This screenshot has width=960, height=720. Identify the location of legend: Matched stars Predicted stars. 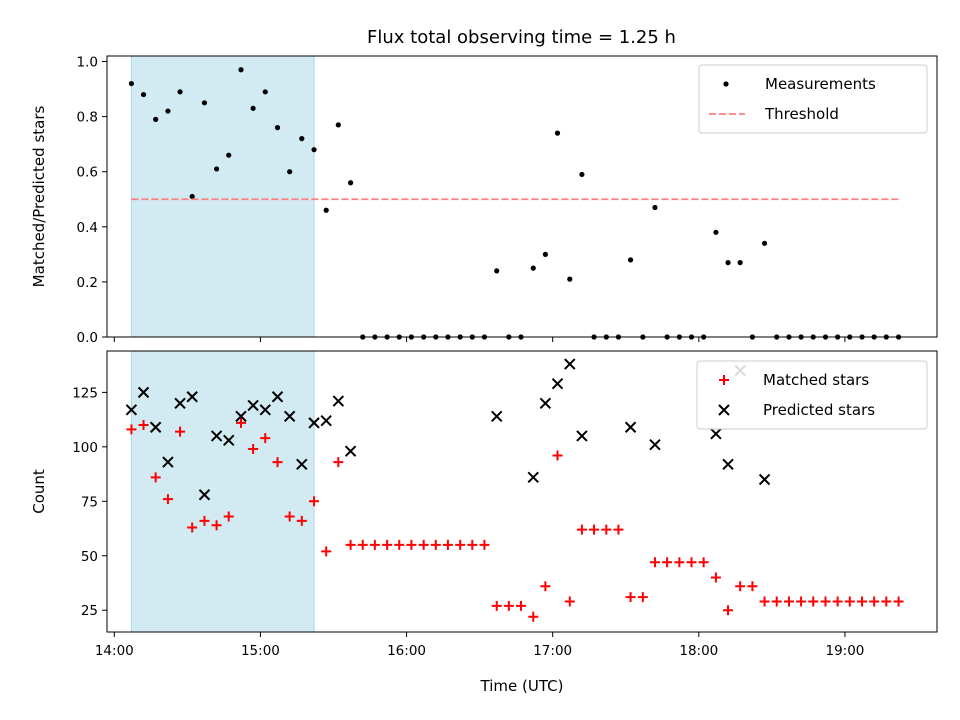
(812, 395).